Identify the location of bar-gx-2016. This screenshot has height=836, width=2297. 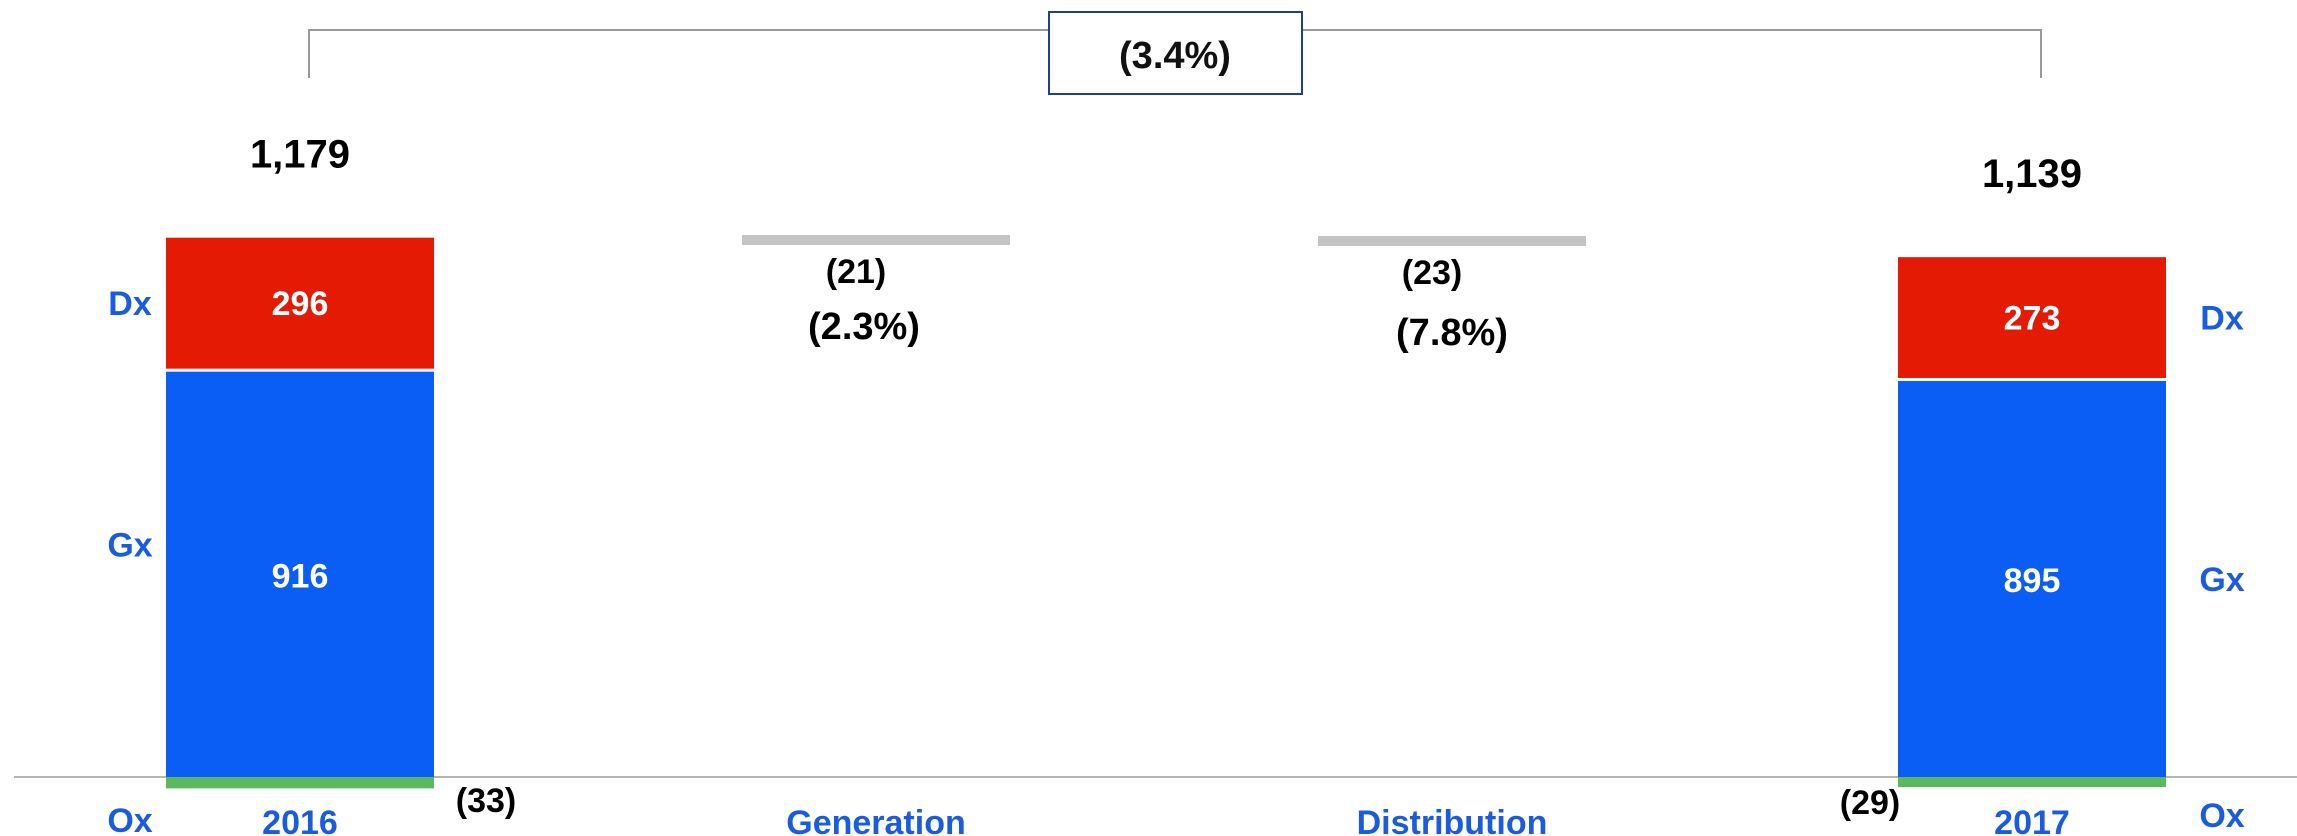
(300, 574).